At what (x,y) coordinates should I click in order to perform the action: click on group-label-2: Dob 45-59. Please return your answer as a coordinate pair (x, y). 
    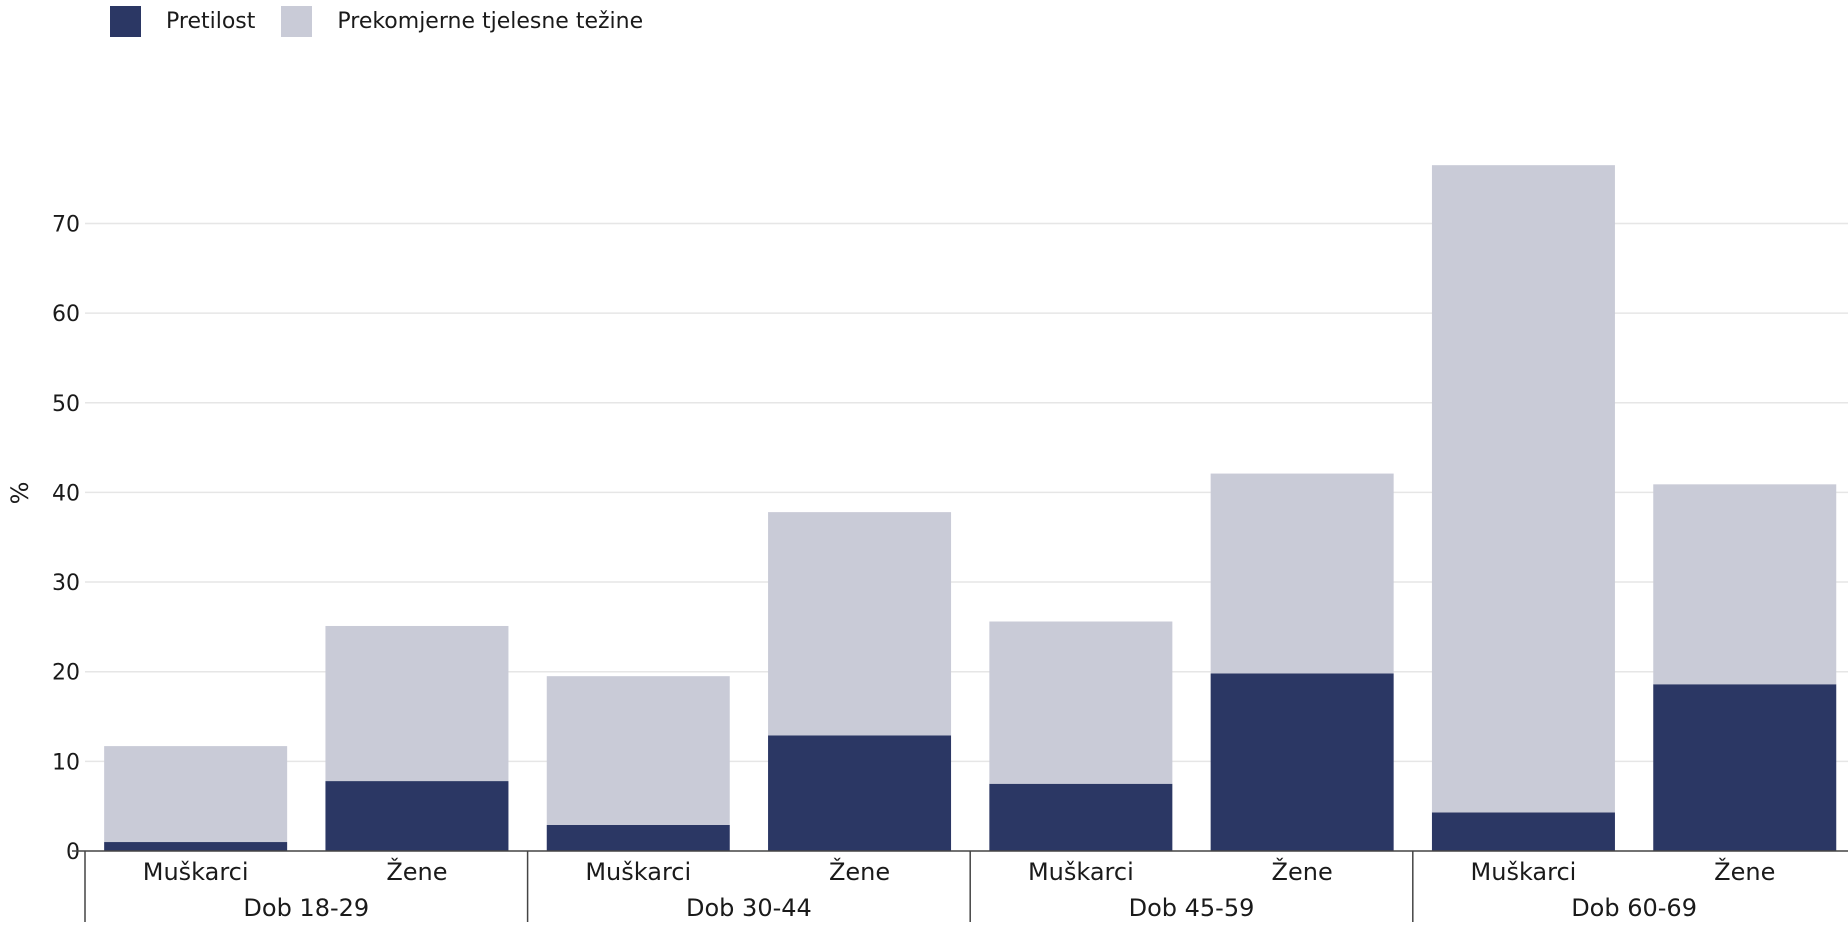
    Looking at the image, I should click on (1192, 908).